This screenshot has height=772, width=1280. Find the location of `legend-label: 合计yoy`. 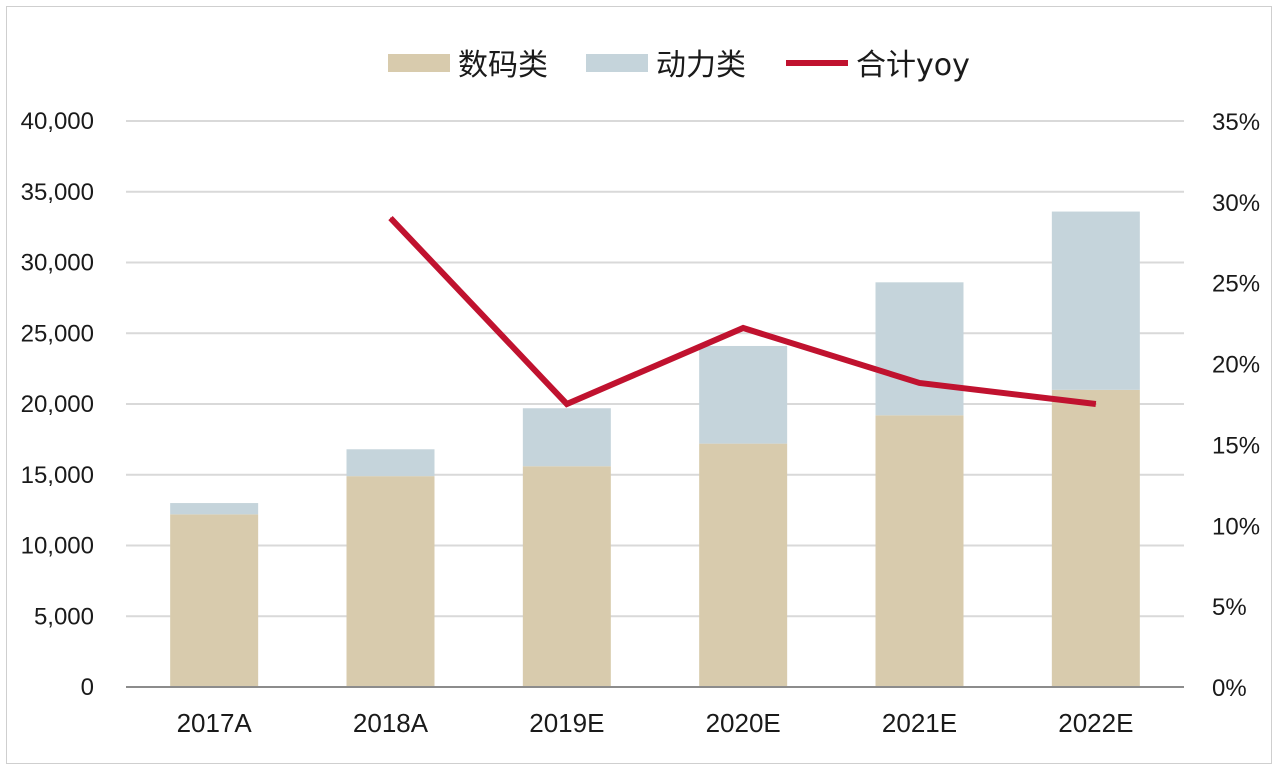

legend-label: 合计yoy is located at coordinates (913, 65).